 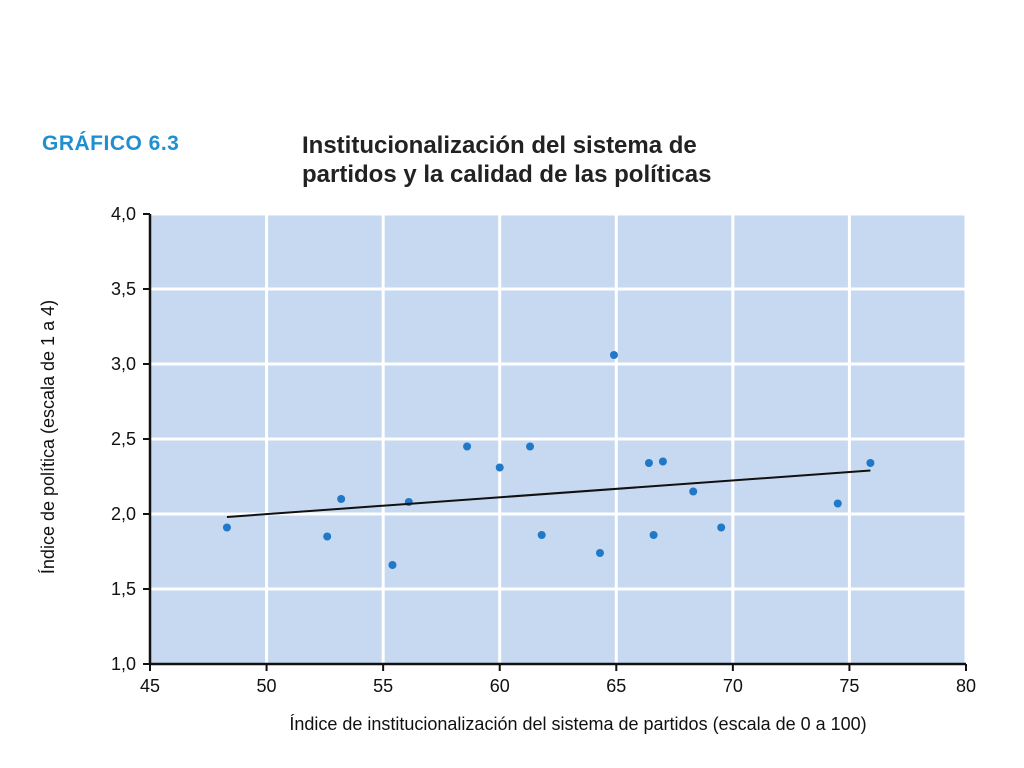 What do you see at coordinates (123, 514) in the screenshot?
I see `y-tick-label: 2,0` at bounding box center [123, 514].